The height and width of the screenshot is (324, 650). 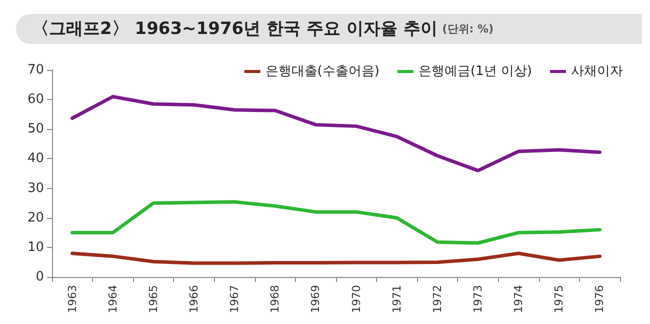 What do you see at coordinates (35, 188) in the screenshot?
I see `y-tick-label: 30` at bounding box center [35, 188].